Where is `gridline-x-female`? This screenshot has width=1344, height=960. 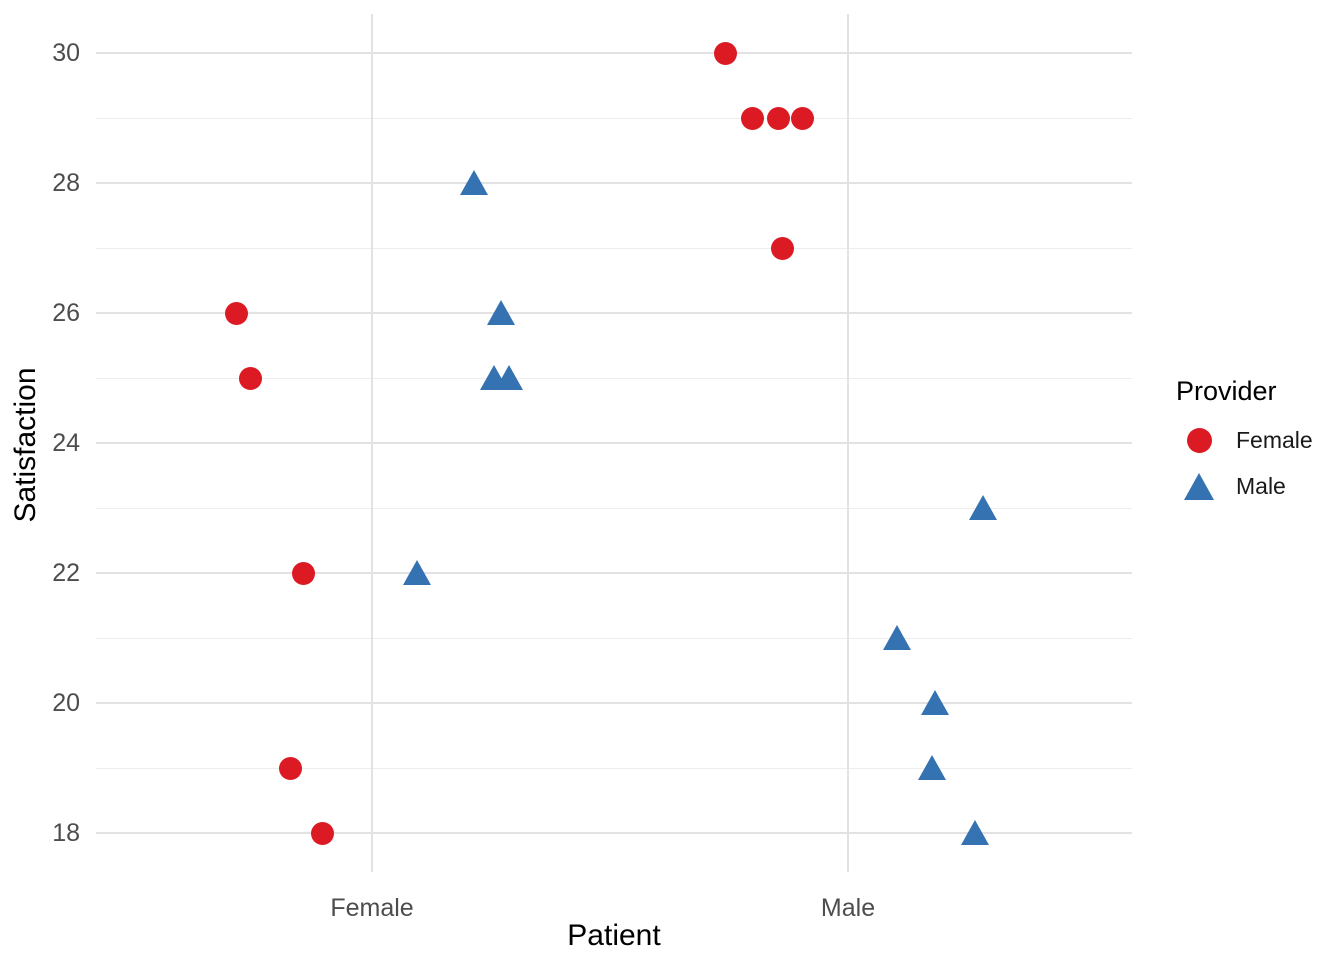 gridline-x-female is located at coordinates (372, 443).